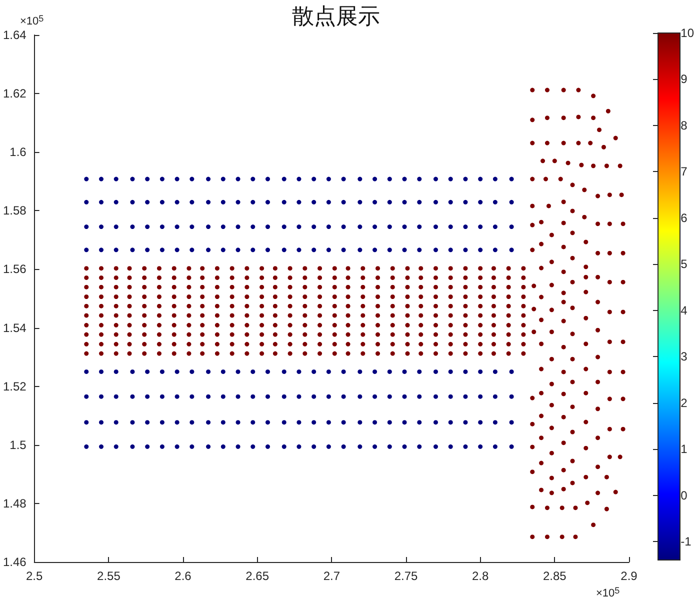 The height and width of the screenshot is (605, 697). Describe the element at coordinates (109, 576) in the screenshot. I see `x-tick-label: 2.55` at that location.